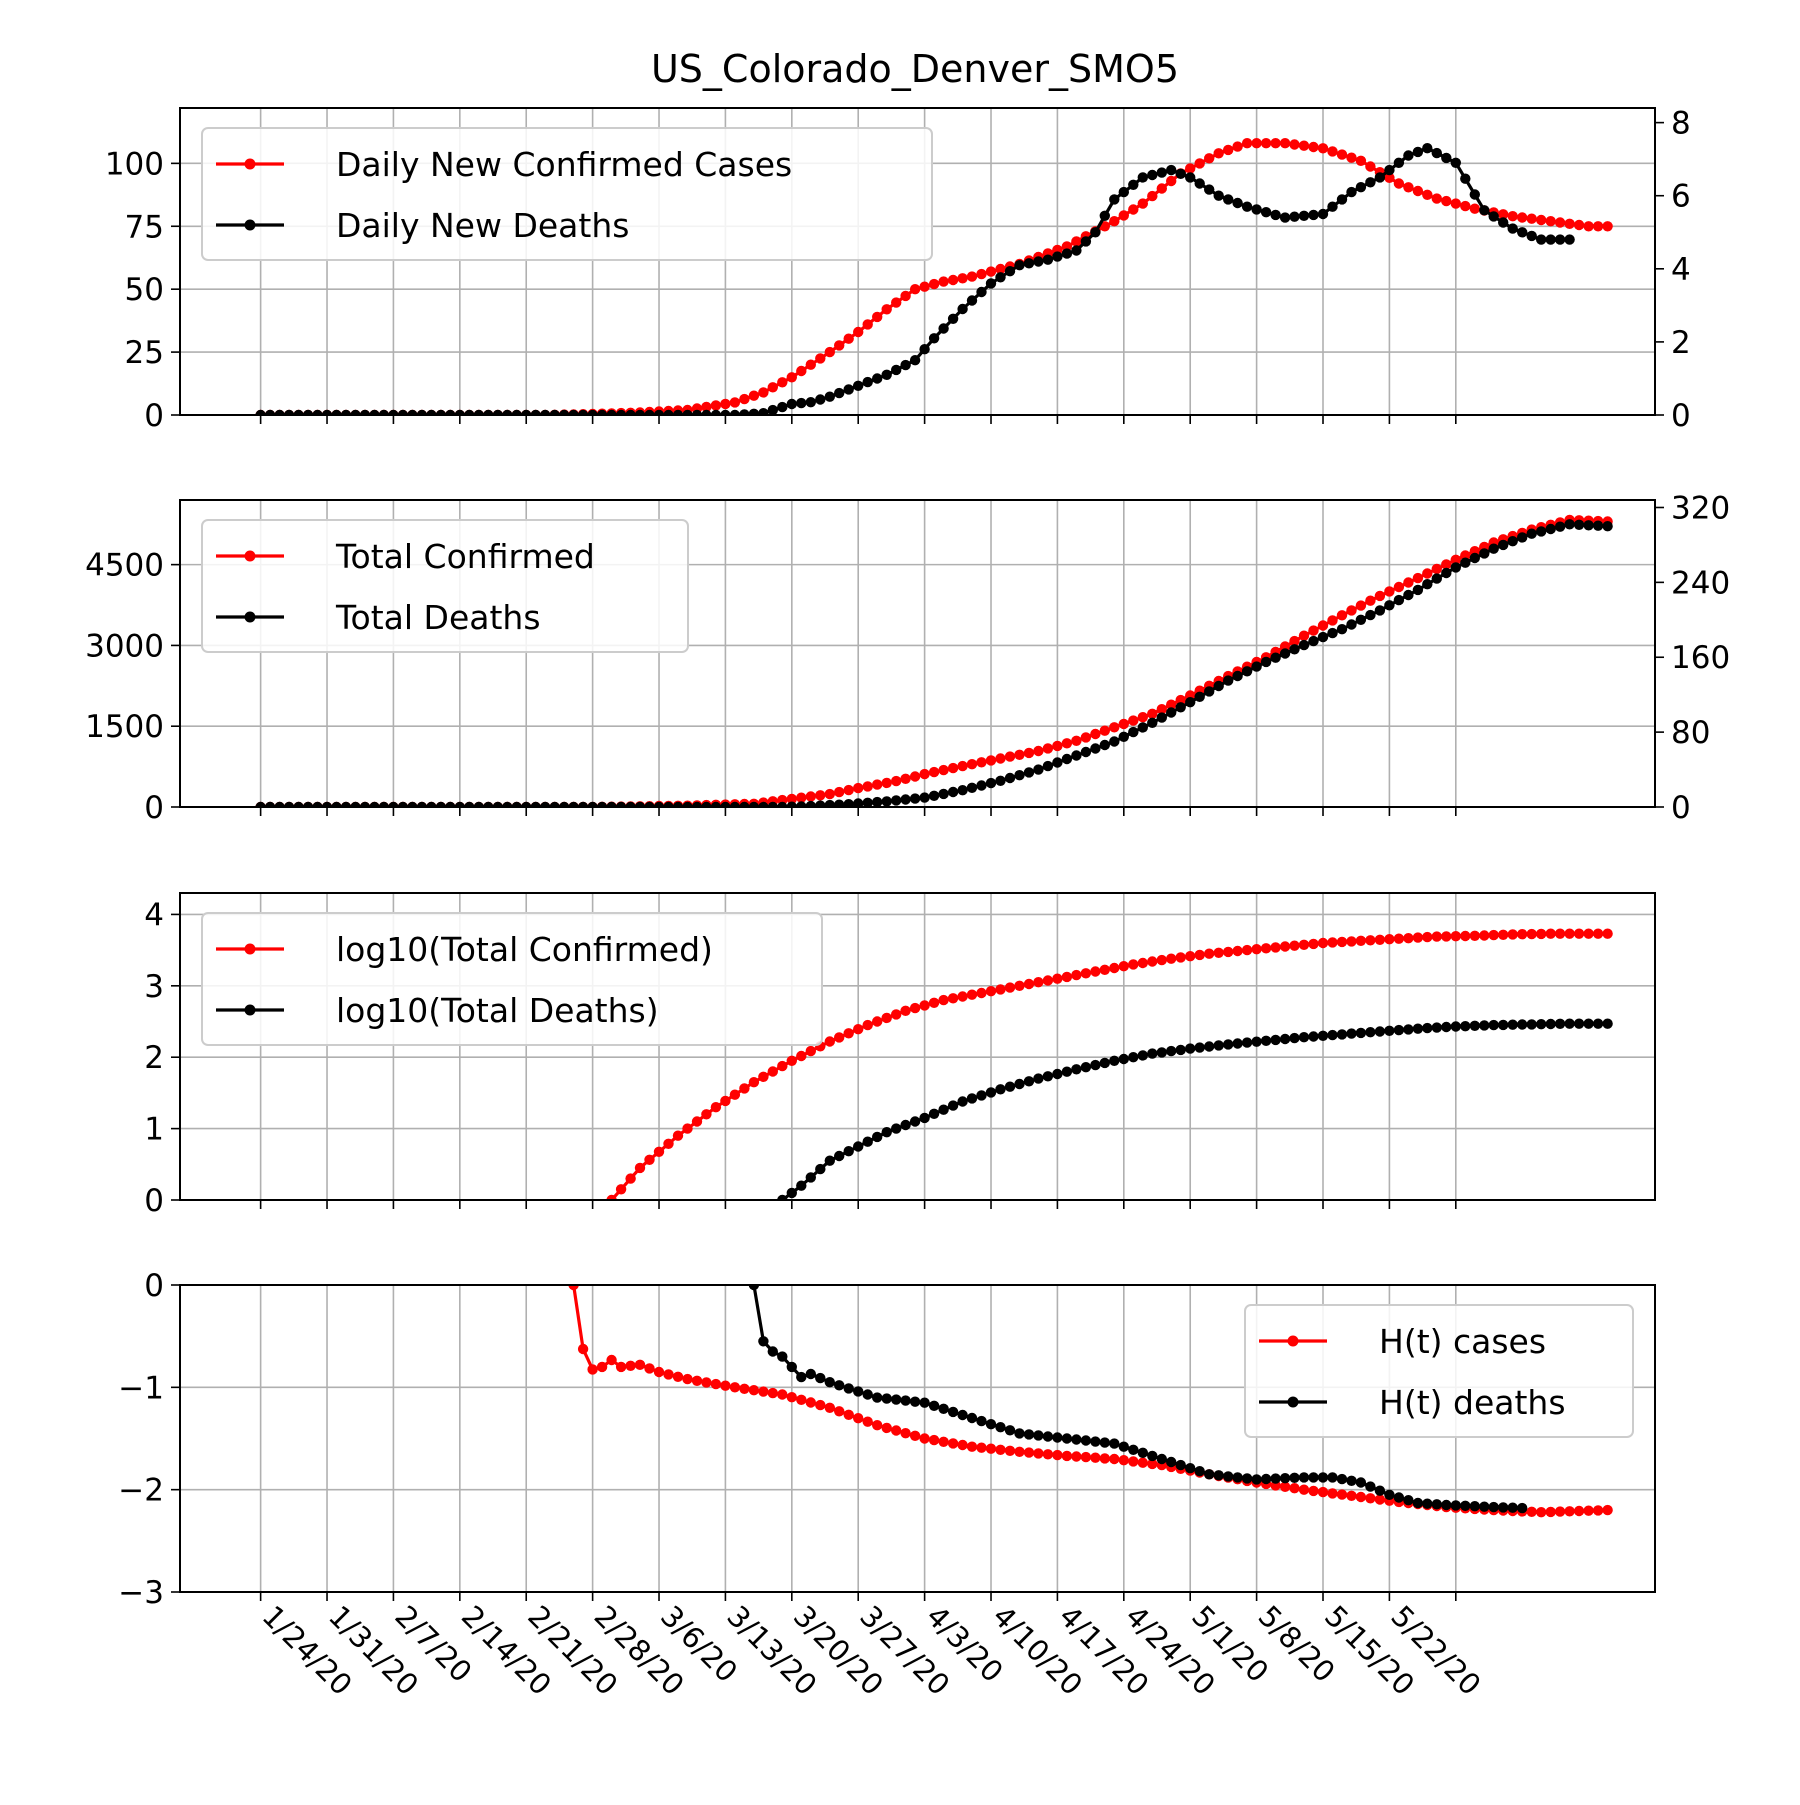 The image size is (1800, 1805). What do you see at coordinates (1681, 197) in the screenshot?
I see `y2-tick-label: 6` at bounding box center [1681, 197].